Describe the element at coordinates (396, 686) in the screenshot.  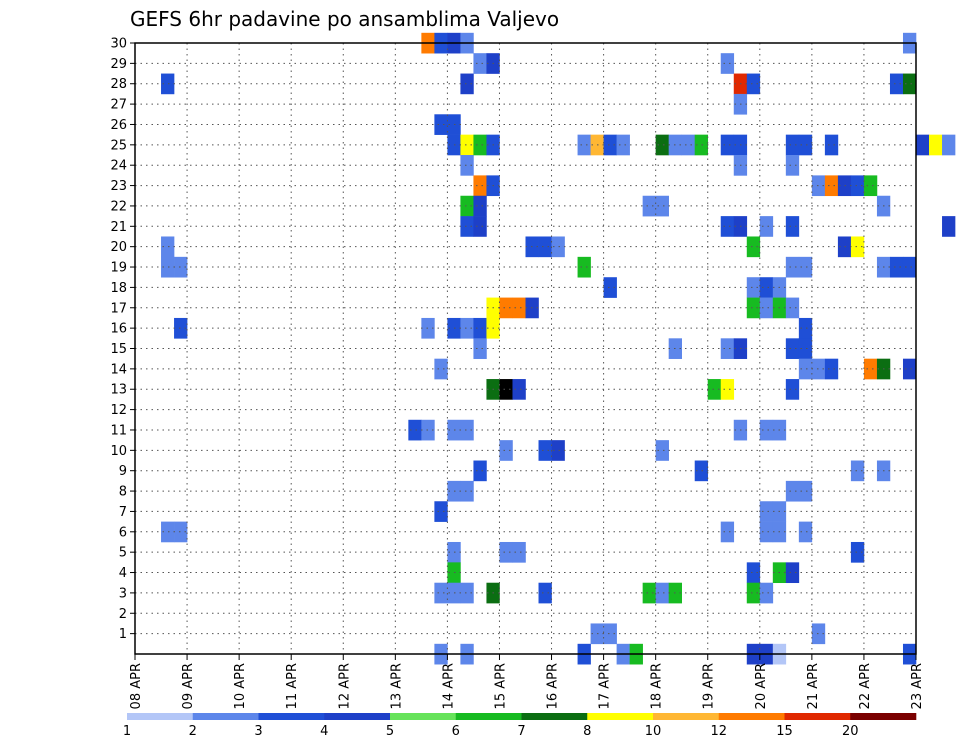
I see `x-tick-label: 13 APR` at that location.